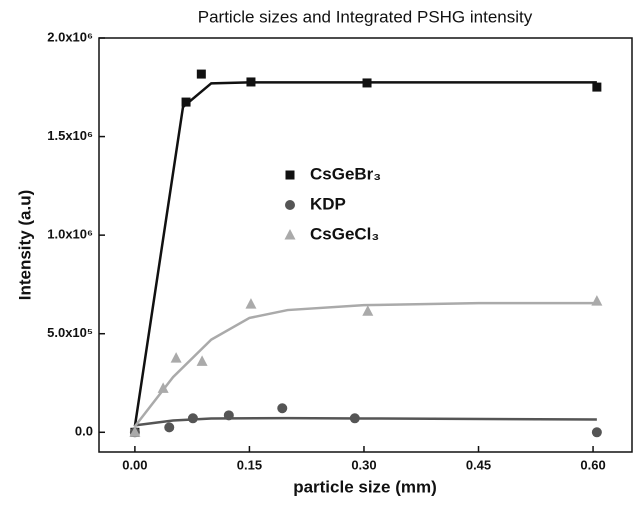 The image size is (643, 506). Describe the element at coordinates (249, 464) in the screenshot. I see `x-tick-label: 0.15` at that location.